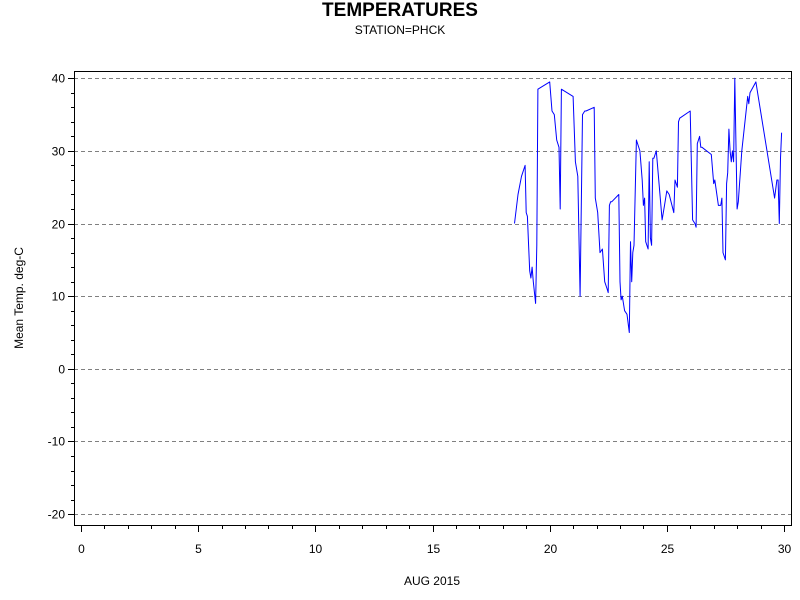  I want to click on series-layer, so click(648, 205).